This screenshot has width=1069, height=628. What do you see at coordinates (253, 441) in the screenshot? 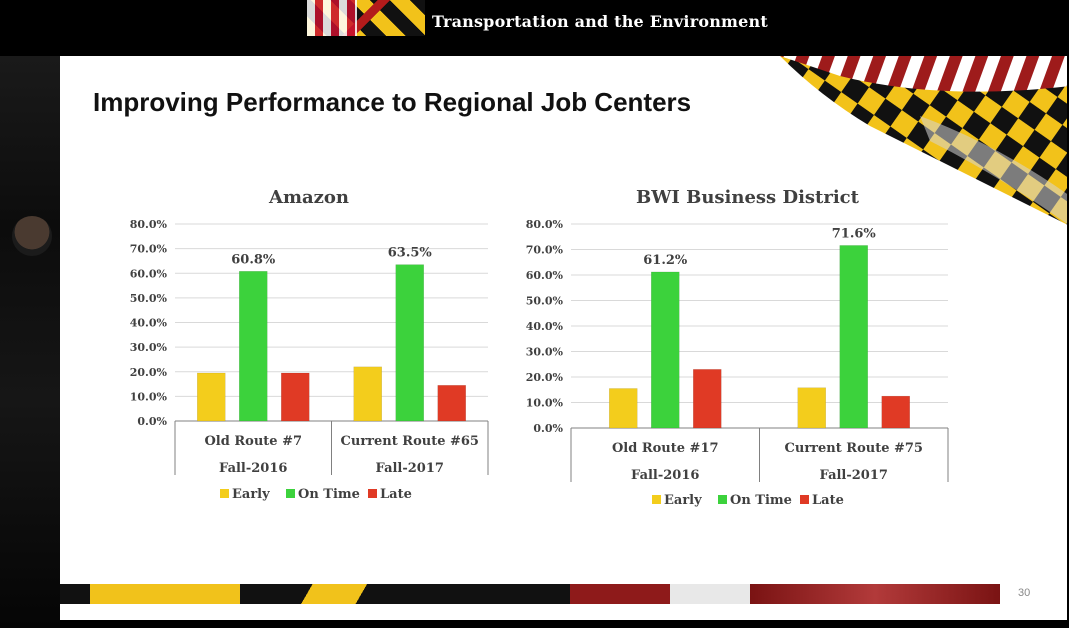
I see `x-category-label: Old Route #7` at bounding box center [253, 441].